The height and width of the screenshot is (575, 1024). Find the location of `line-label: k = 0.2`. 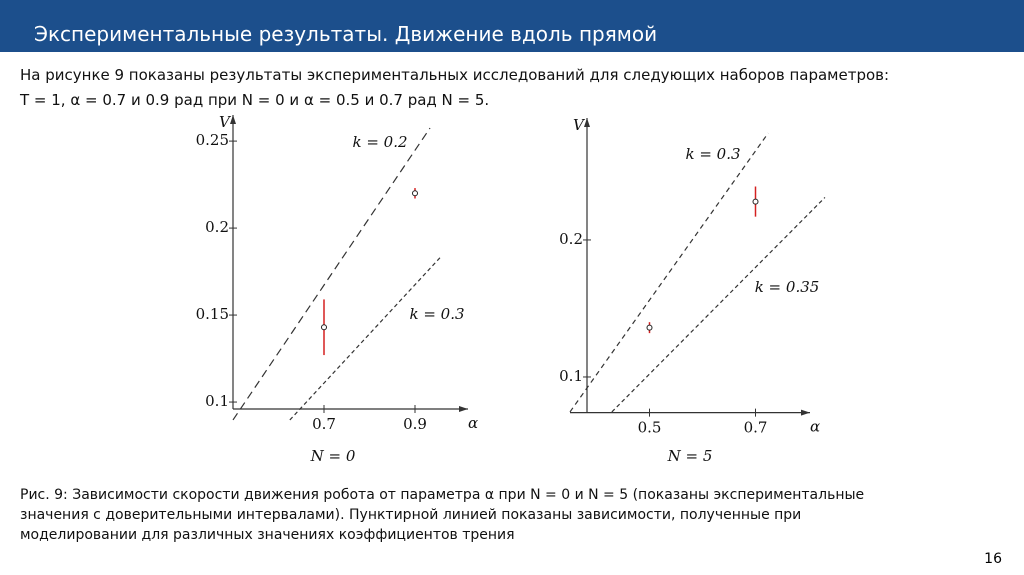

line-label: k = 0.2 is located at coordinates (379, 142).